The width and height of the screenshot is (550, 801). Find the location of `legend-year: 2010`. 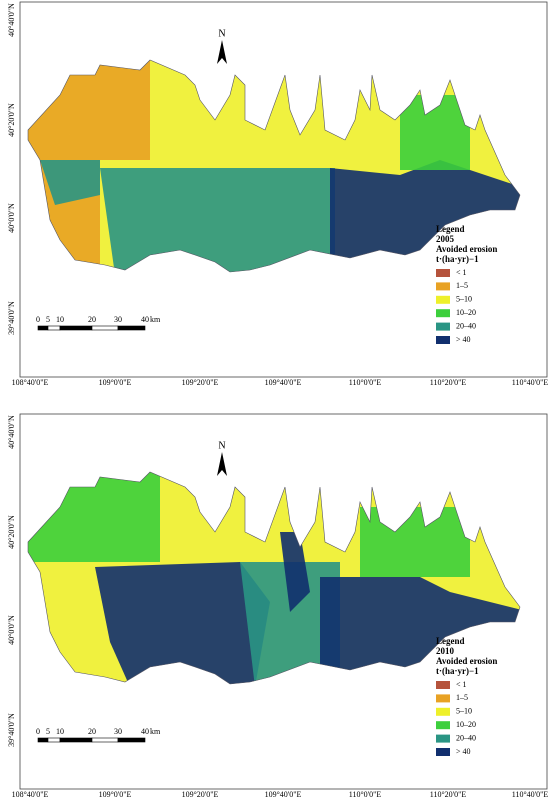

legend-year: 2010 is located at coordinates (445, 651).